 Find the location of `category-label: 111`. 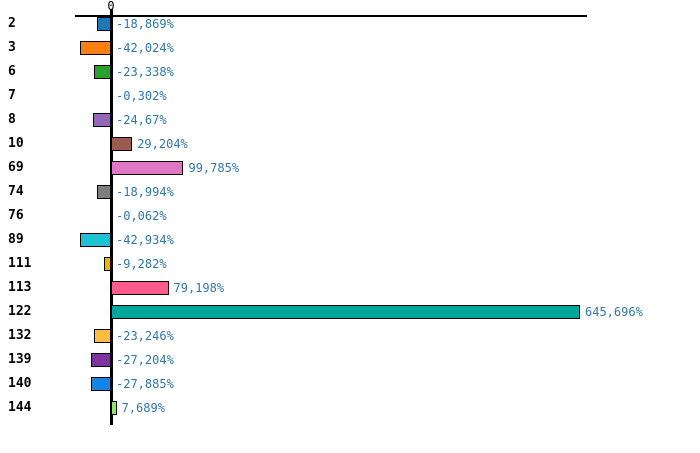

category-label: 111 is located at coordinates (20, 263).